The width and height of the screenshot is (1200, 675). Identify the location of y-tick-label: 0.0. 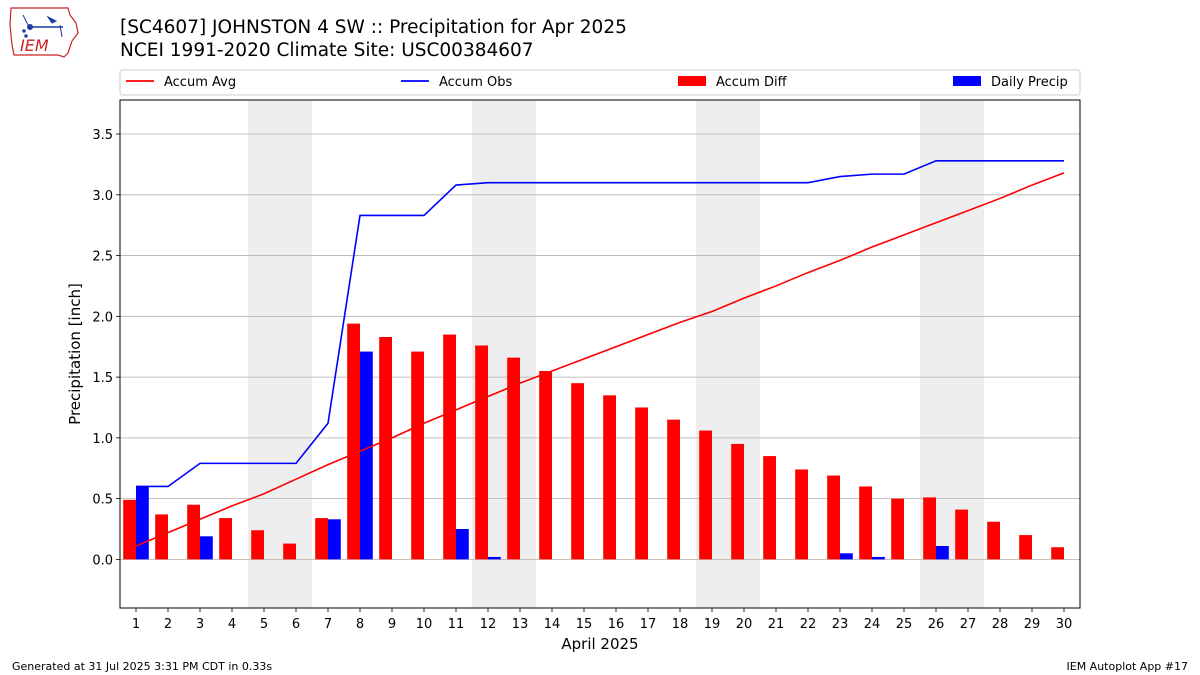
(102, 560).